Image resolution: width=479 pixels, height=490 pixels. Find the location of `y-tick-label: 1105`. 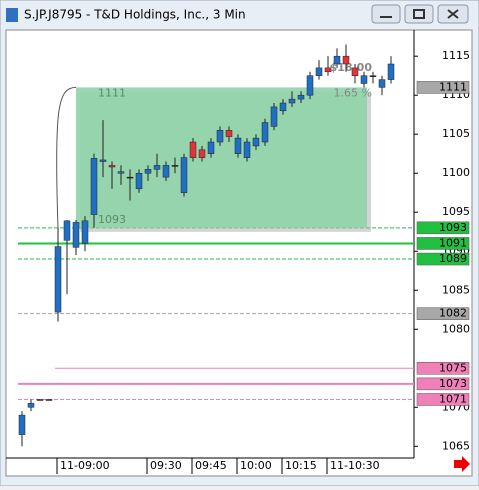

y-tick-label: 1105 is located at coordinates (456, 133).